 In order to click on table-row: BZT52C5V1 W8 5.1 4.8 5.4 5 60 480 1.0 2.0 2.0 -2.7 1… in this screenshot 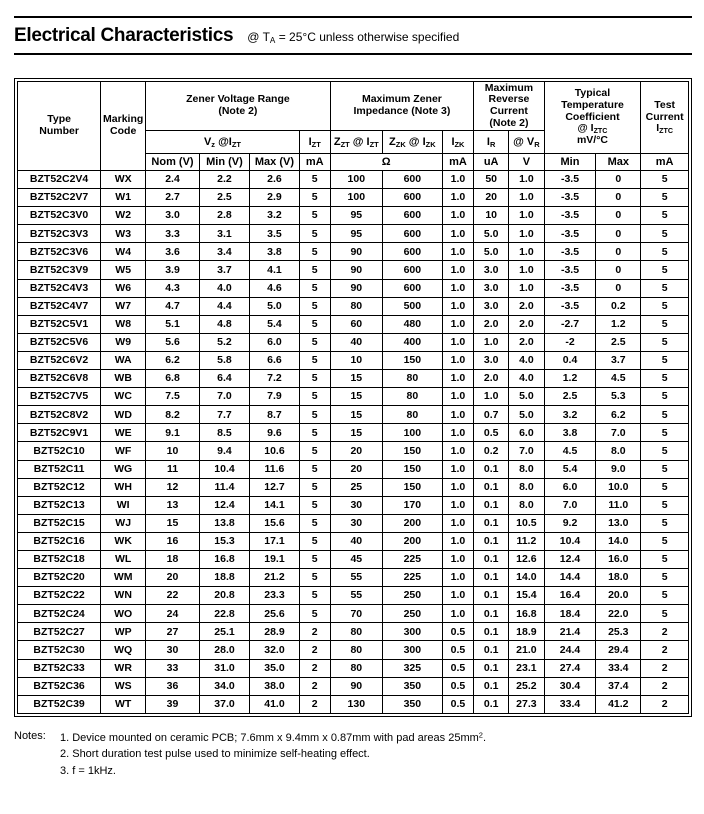, I will do `click(352, 324)`.